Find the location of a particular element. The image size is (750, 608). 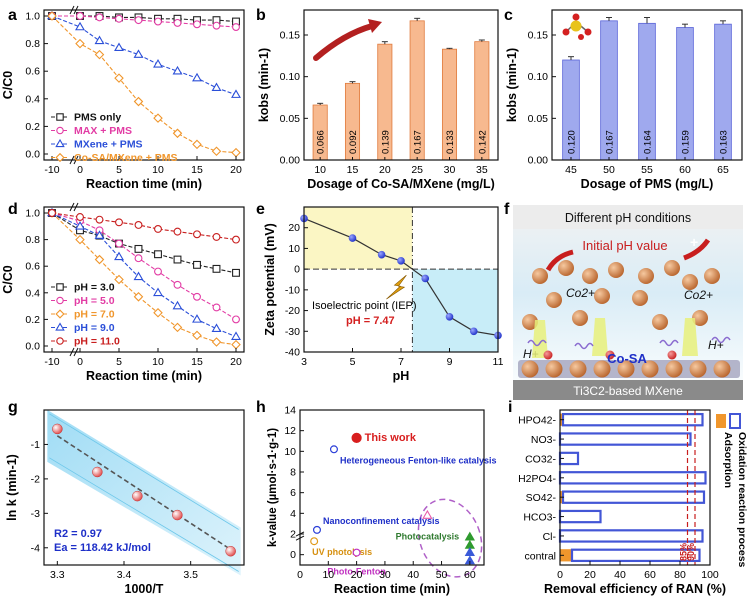

bar-data-label: 0.066 is located at coordinates (321, 142).